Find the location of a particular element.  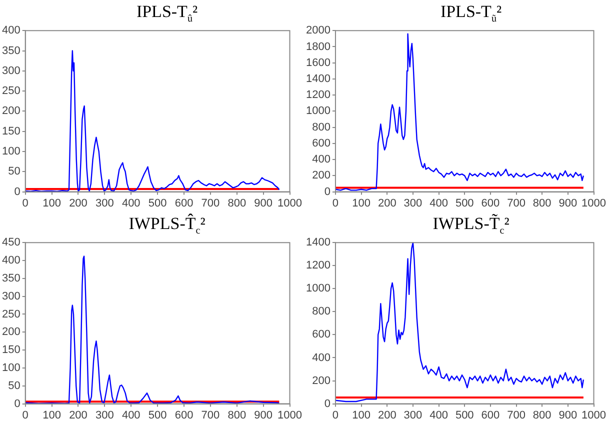

chart-title: IWPLS-T̃$_{c}$² is located at coordinates (471, 224).